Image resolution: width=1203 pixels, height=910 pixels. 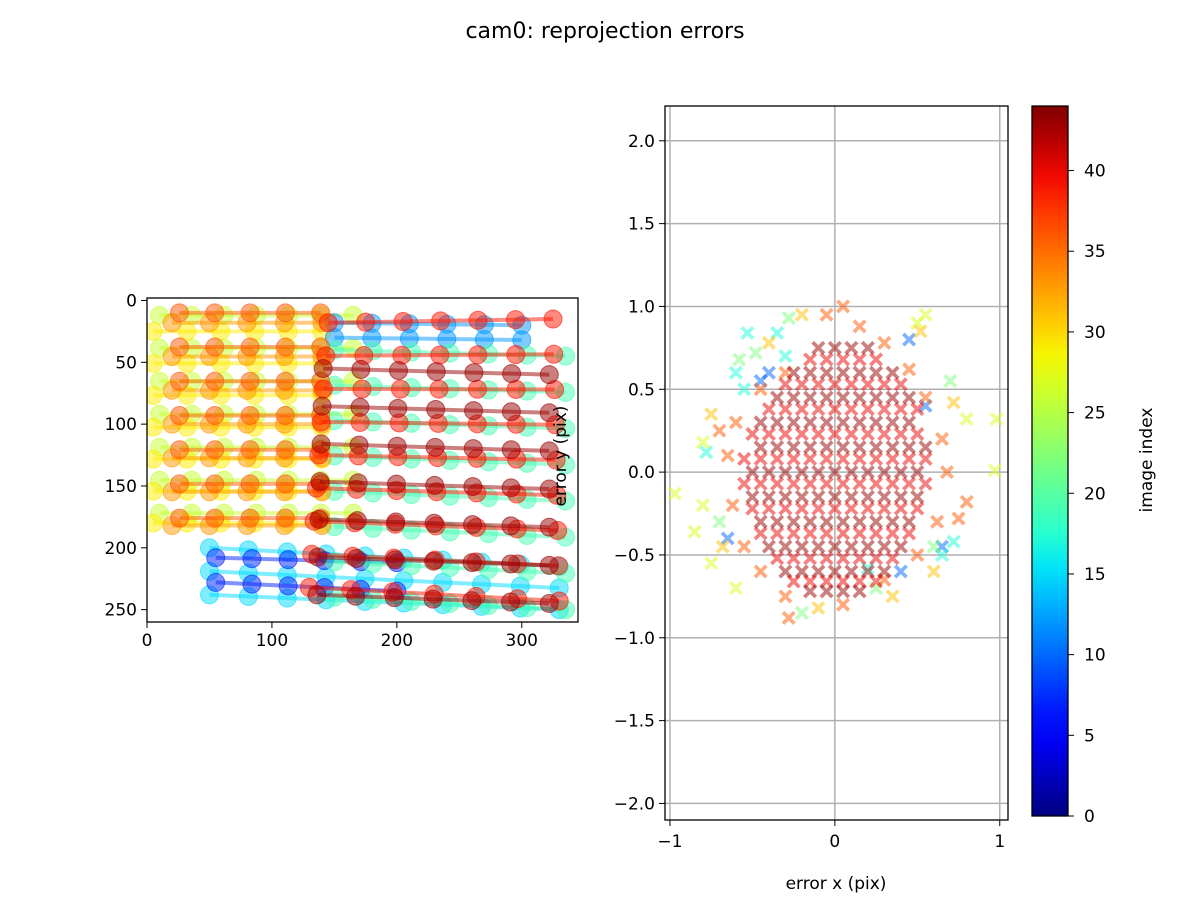 What do you see at coordinates (147, 641) in the screenshot?
I see `x-tick-label: 0` at bounding box center [147, 641].